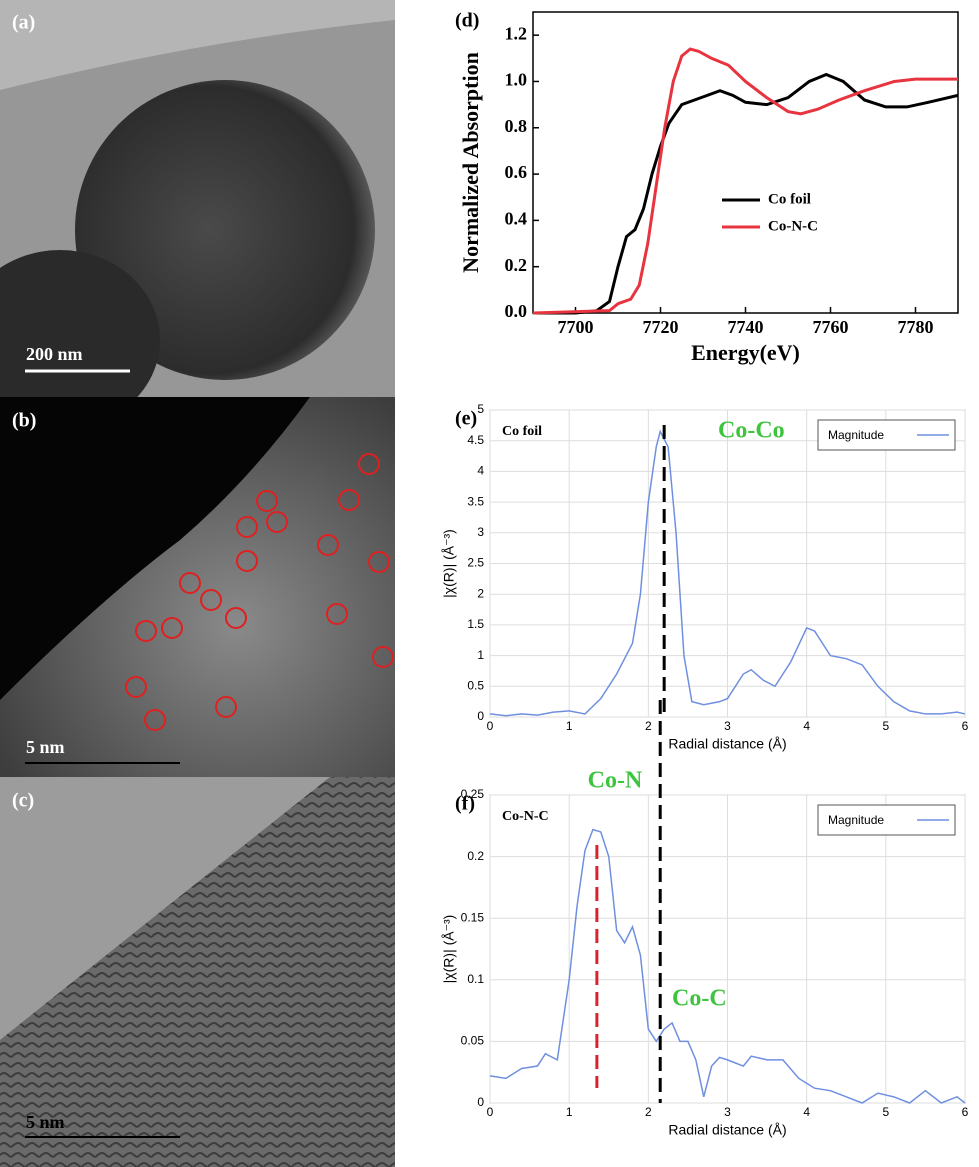  I want to click on x-tick-label: 7720, so click(661, 327).